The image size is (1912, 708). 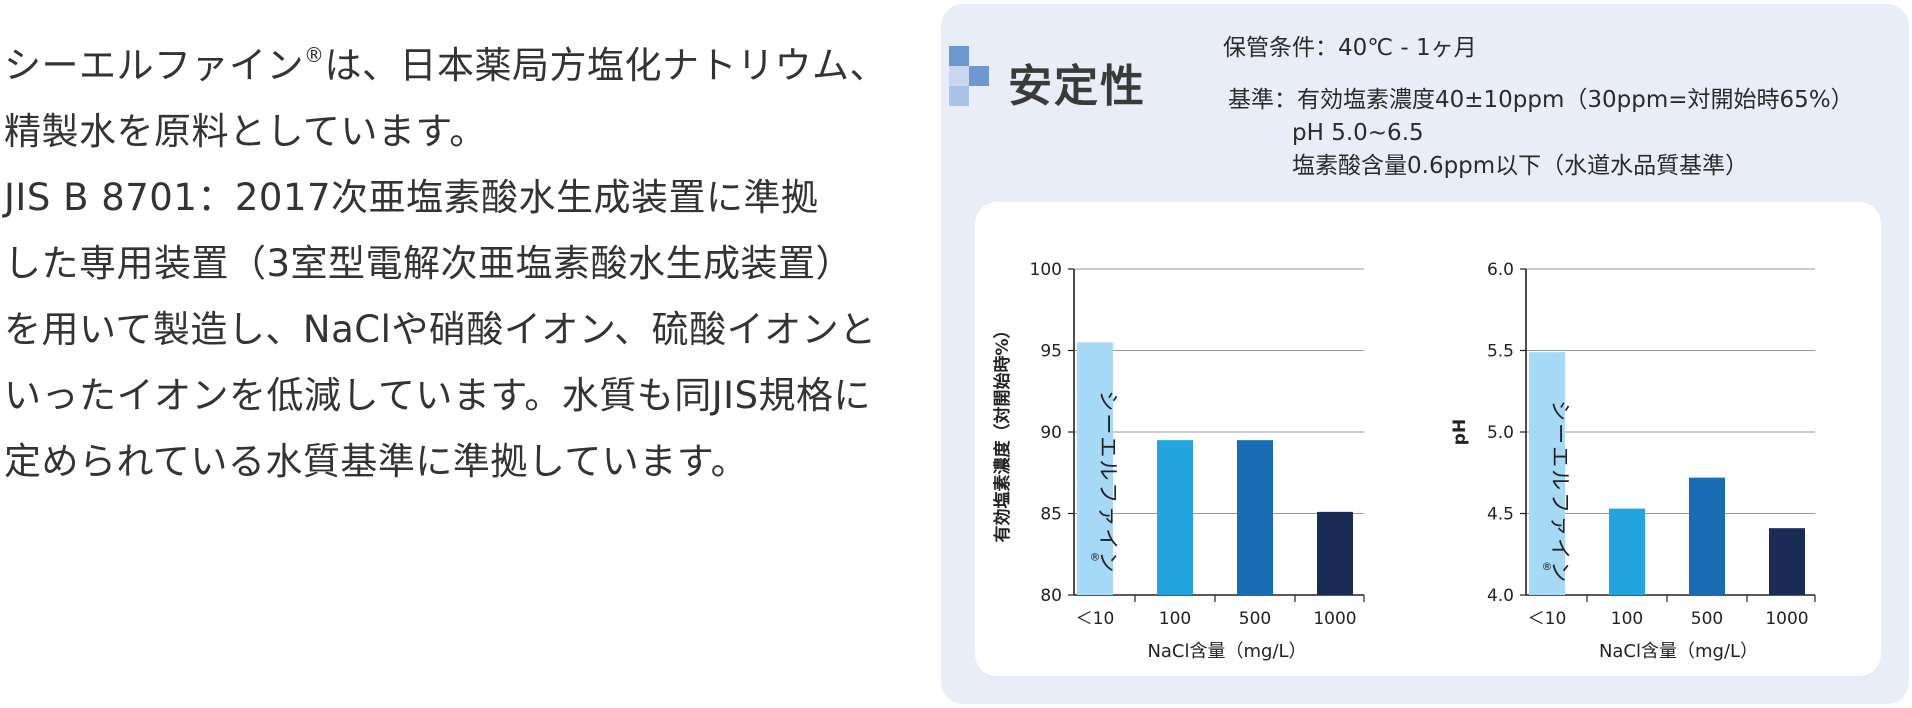 I want to click on y-tick-label: 85, so click(x=1051, y=515).